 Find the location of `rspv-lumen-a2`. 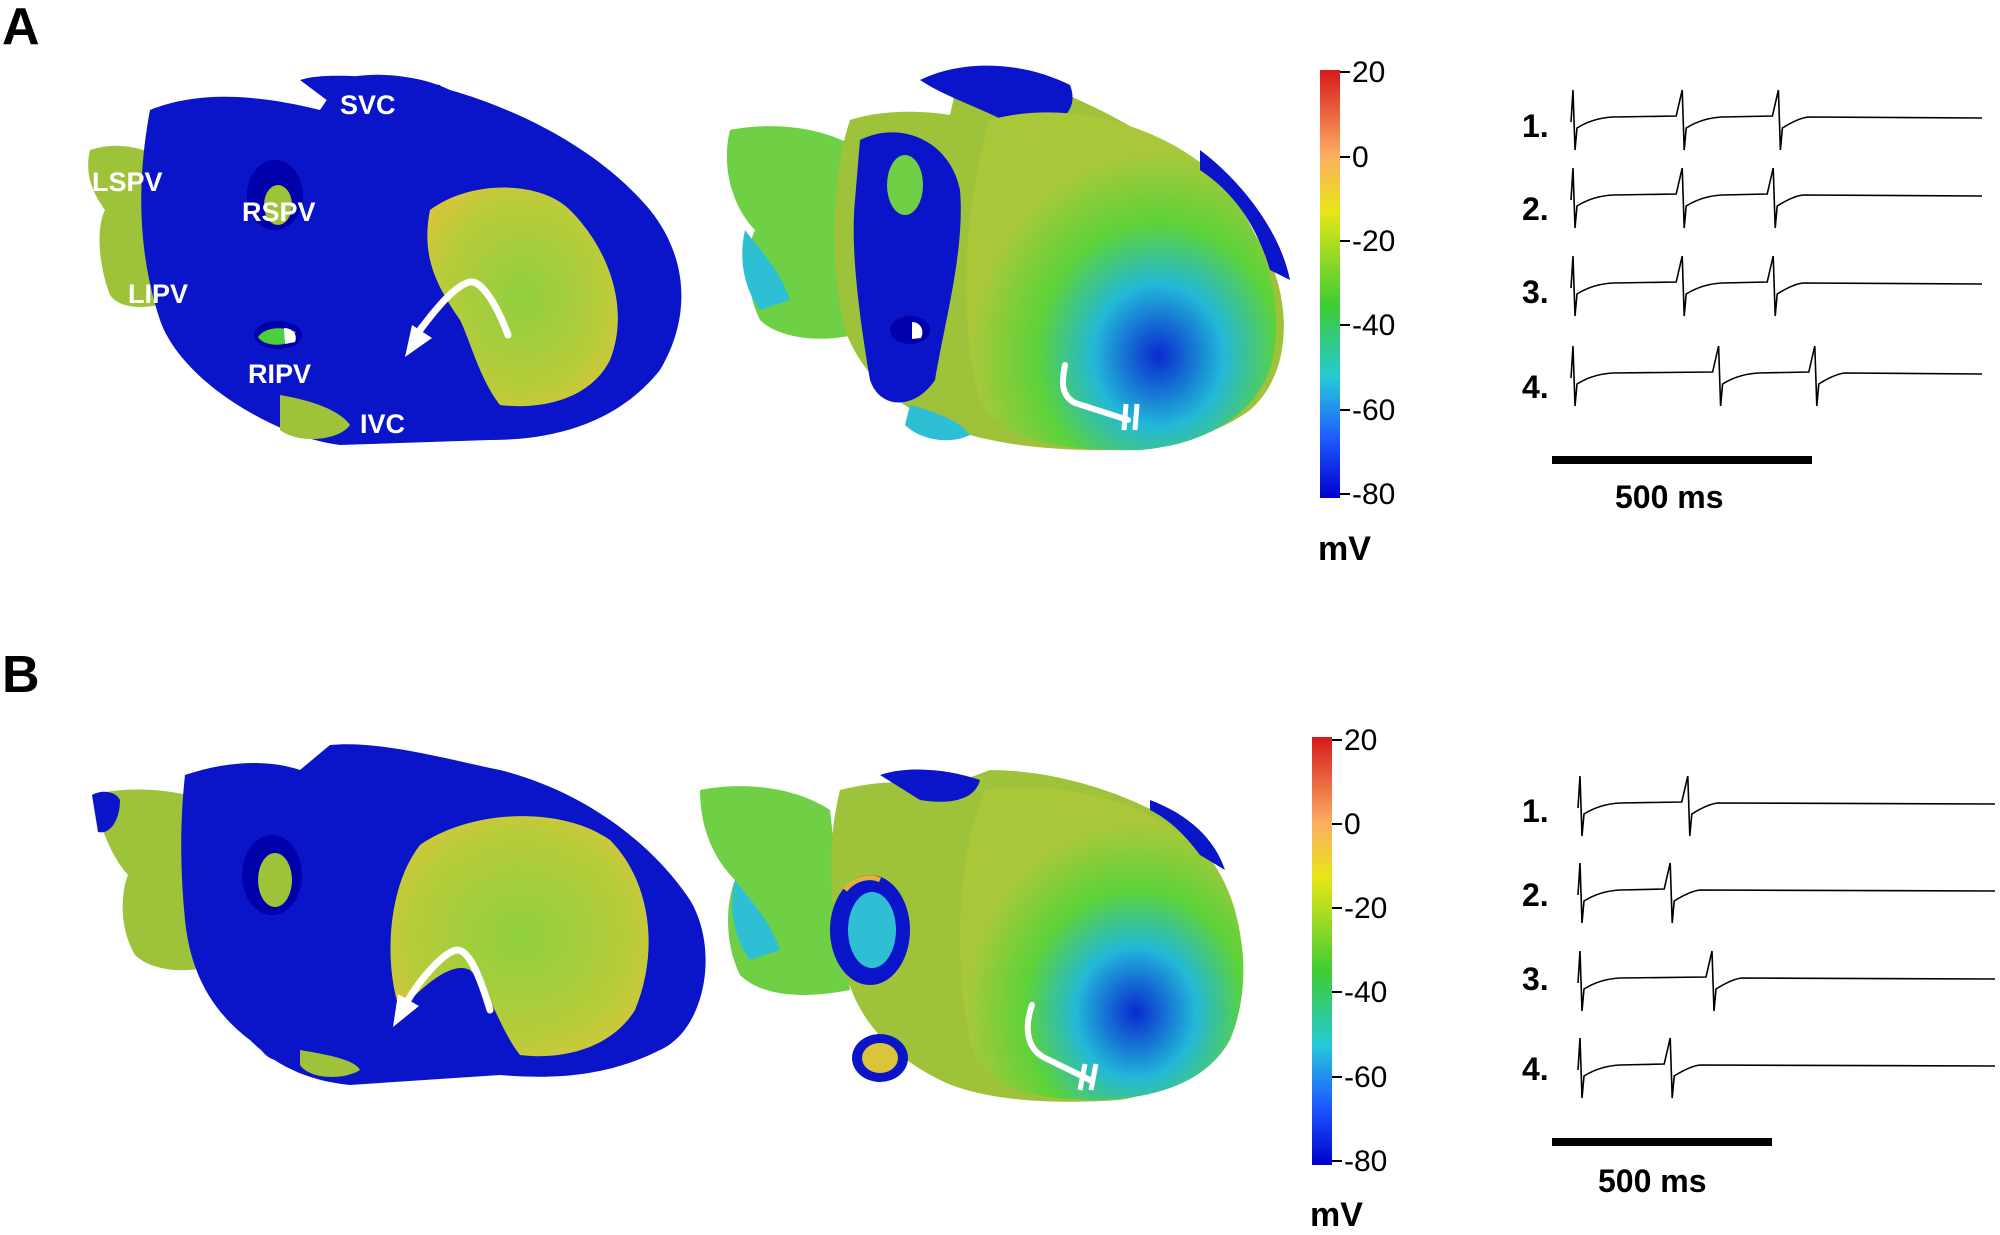

rspv-lumen-a2 is located at coordinates (905, 185).